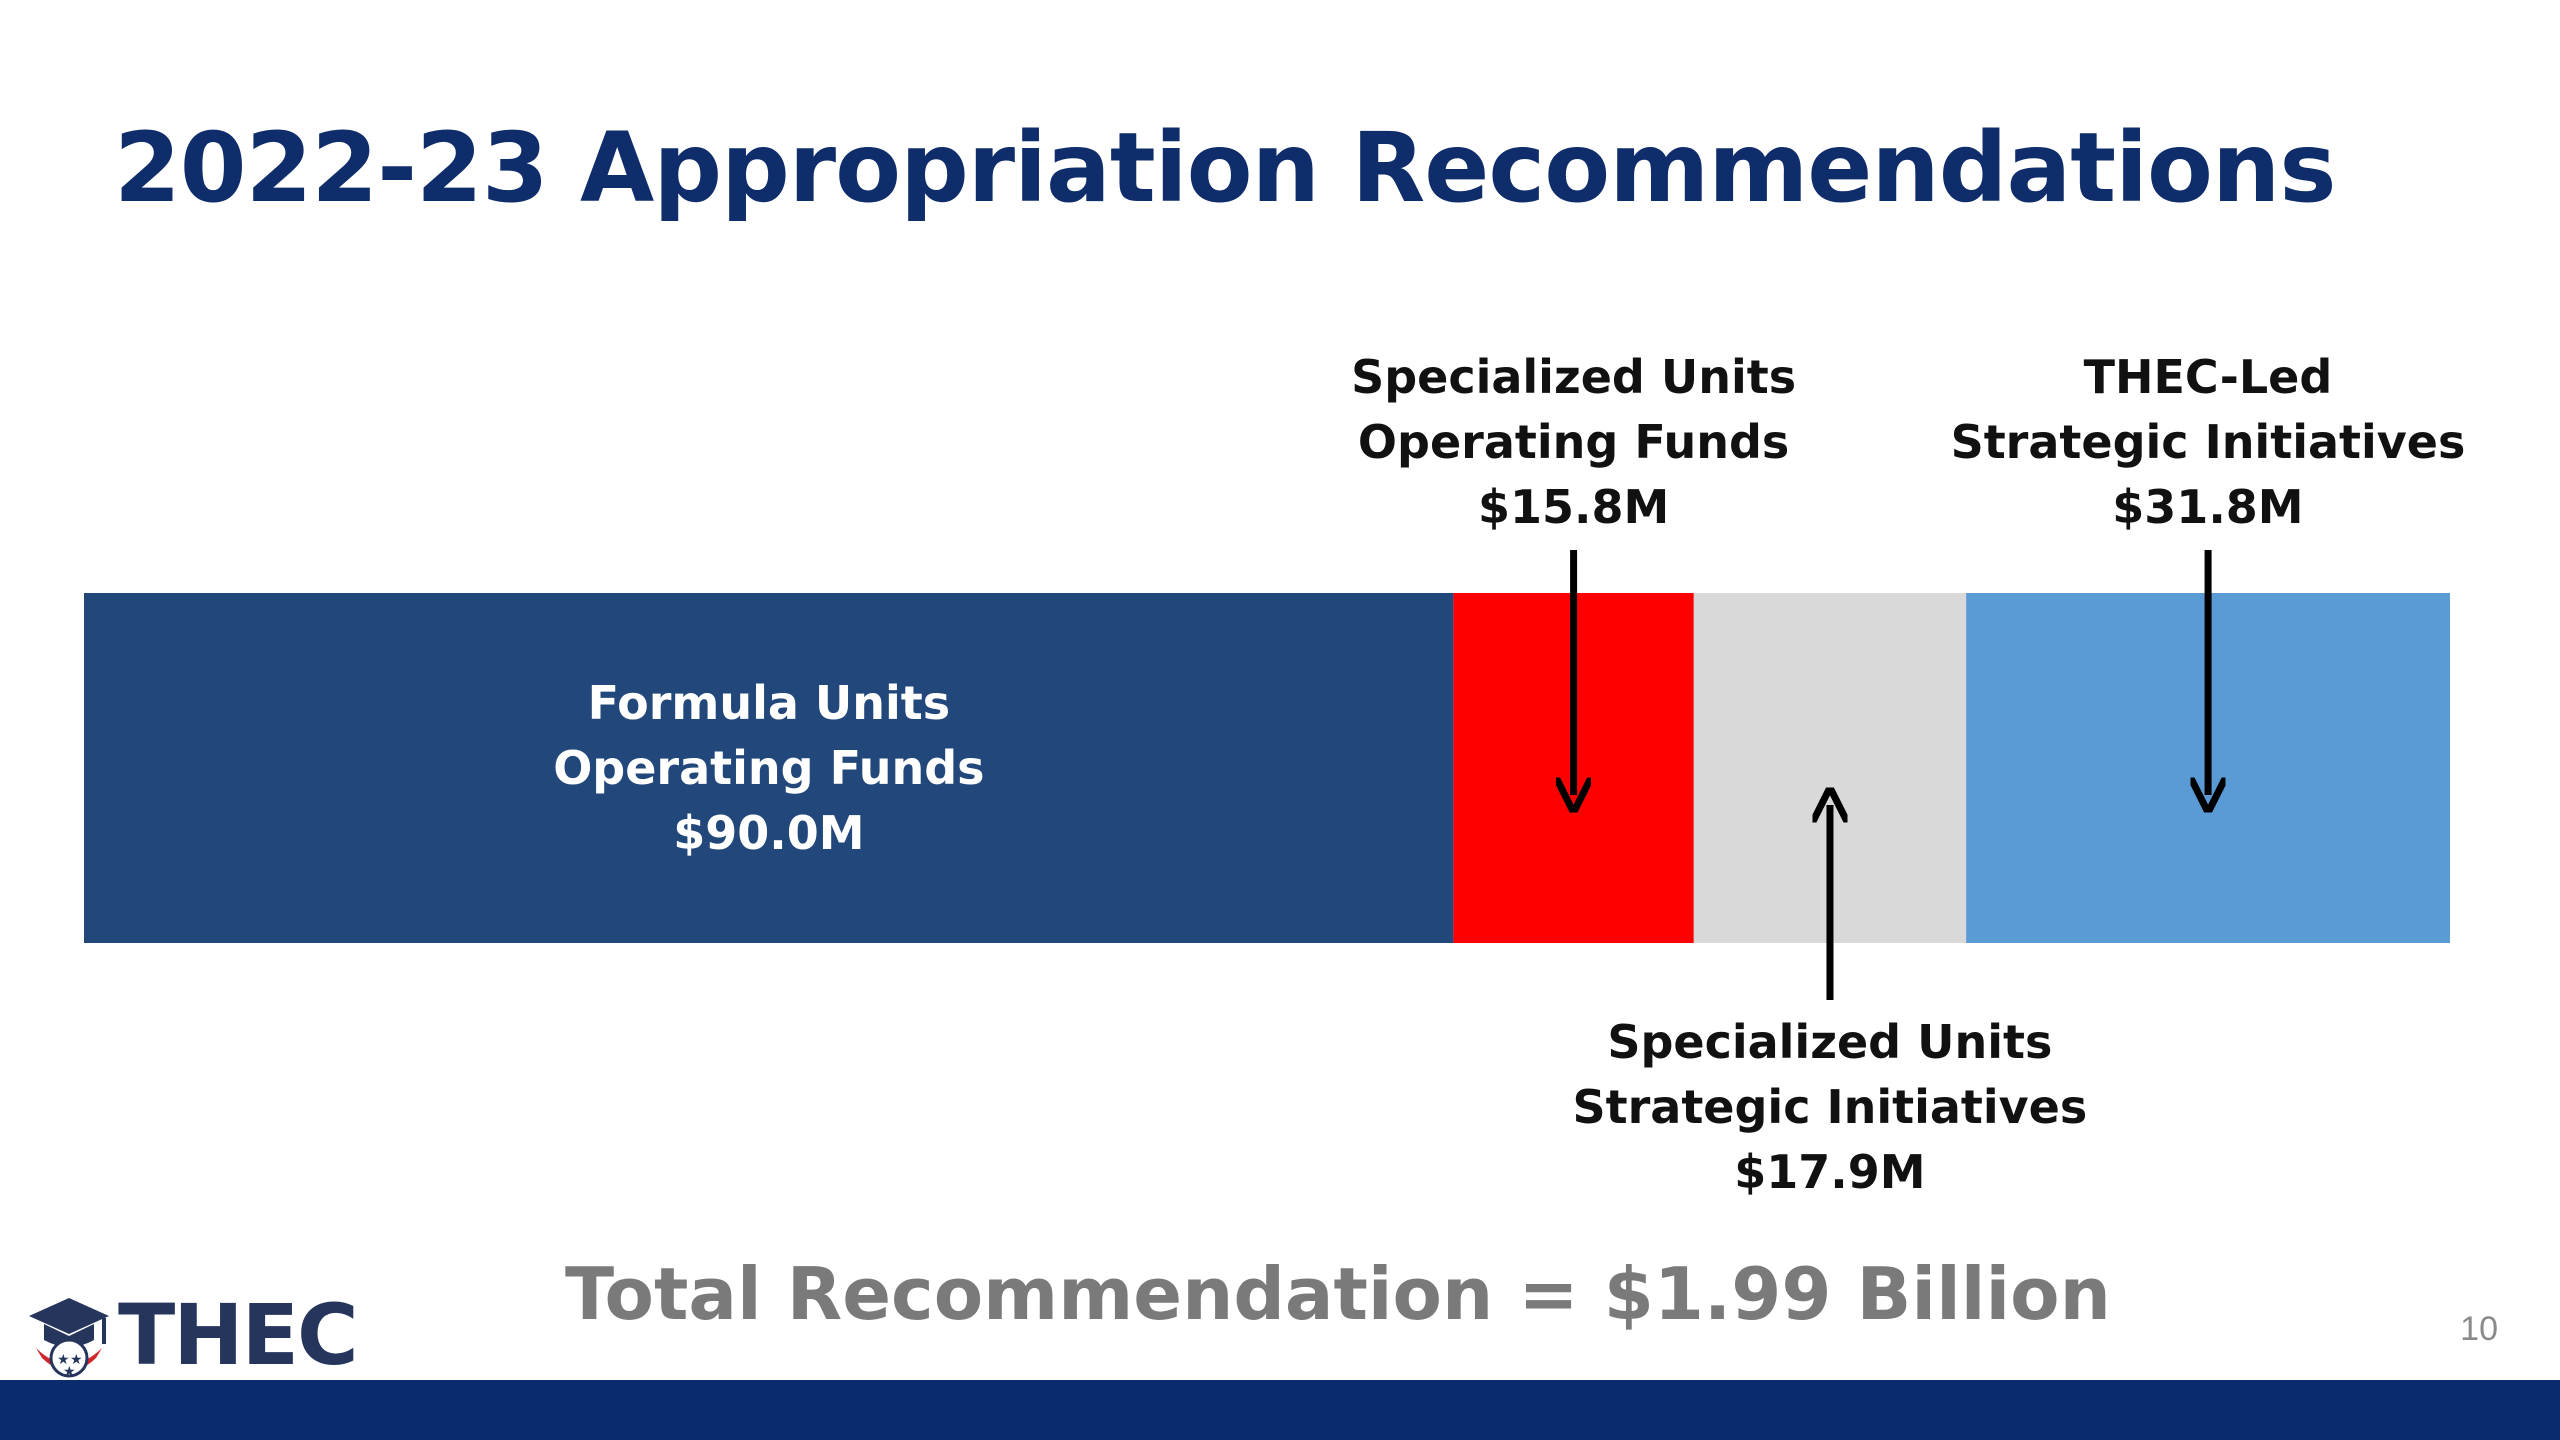 The height and width of the screenshot is (1440, 2560). What do you see at coordinates (238, 1335) in the screenshot?
I see `logo-wordmark: THEC` at bounding box center [238, 1335].